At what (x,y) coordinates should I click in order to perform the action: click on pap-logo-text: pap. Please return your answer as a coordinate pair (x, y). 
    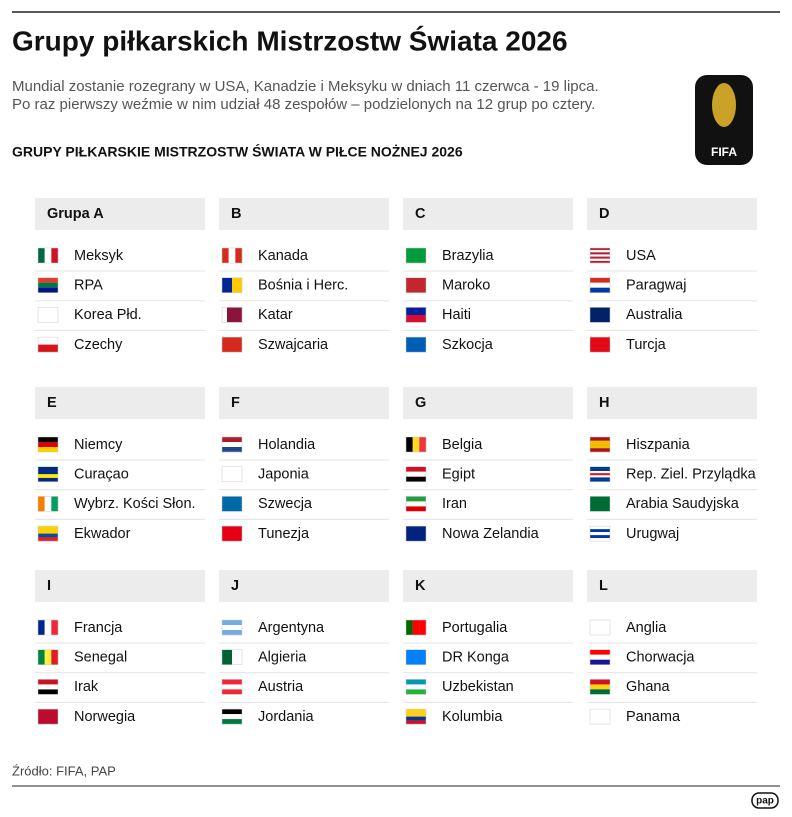
    Looking at the image, I should click on (765, 801).